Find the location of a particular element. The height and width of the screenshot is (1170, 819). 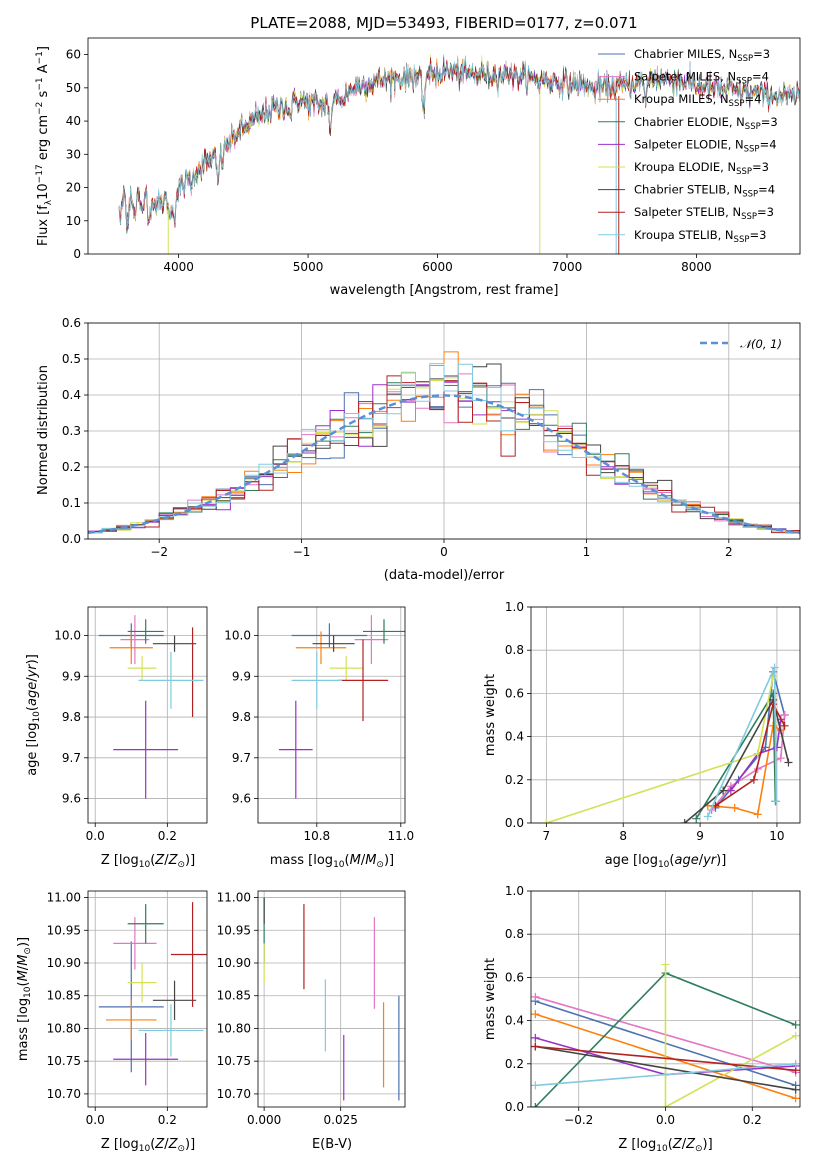

mass-vs-EBV-ytick-label: 10.90 is located at coordinates (234, 963).